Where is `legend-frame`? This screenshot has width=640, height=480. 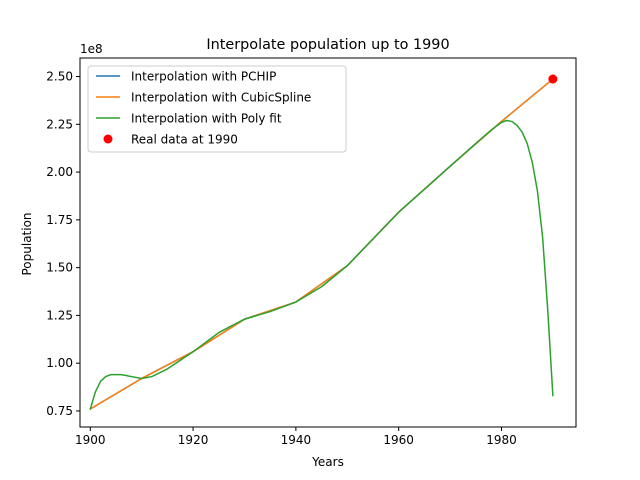
legend-frame is located at coordinates (217, 109).